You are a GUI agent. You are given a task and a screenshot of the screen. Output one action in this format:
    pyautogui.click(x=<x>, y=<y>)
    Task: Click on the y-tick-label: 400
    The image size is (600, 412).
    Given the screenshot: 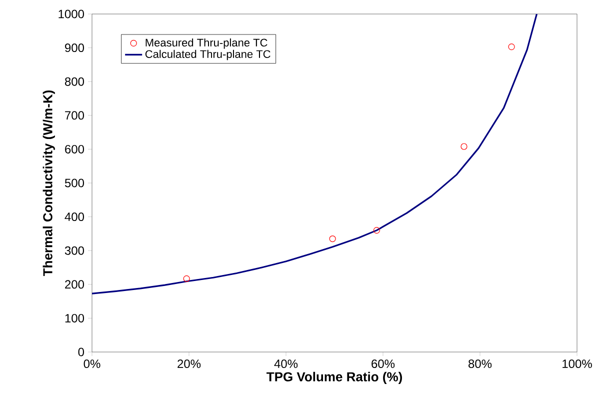 What is the action you would take?
    pyautogui.click(x=74, y=217)
    